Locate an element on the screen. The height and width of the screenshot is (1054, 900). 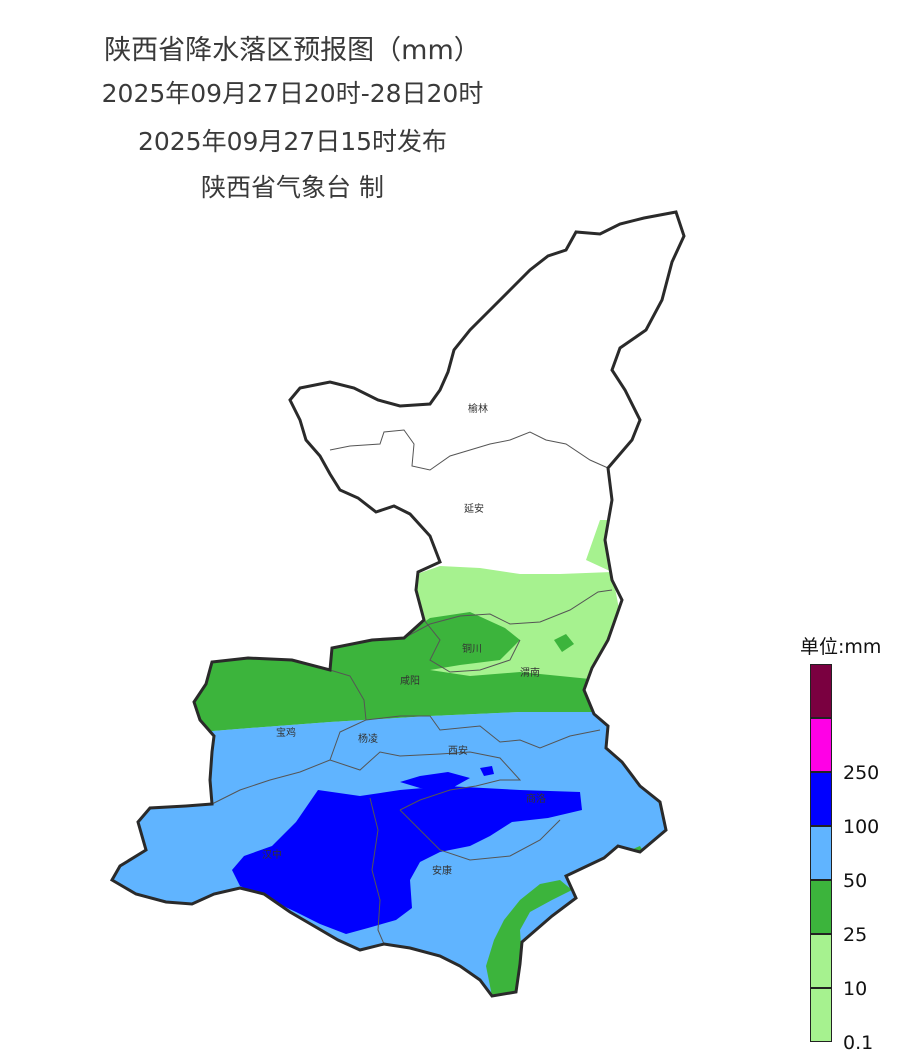
legend-label: 25 is located at coordinates (855, 935).